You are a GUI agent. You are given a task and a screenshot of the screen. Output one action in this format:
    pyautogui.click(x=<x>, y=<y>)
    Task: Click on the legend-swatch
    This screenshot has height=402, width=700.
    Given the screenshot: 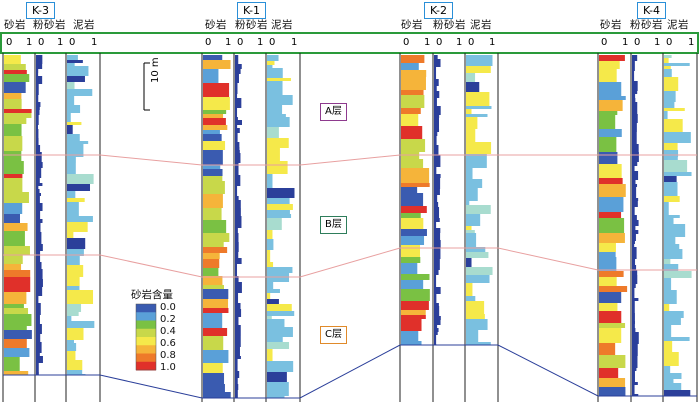 What is the action you would take?
    pyautogui.click(x=146, y=341)
    